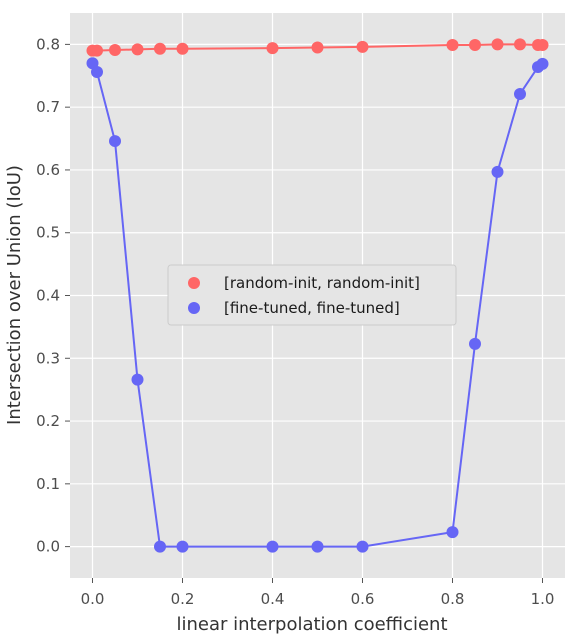 The image size is (582, 642). I want to click on x-axis-label: linear interpolation coefficient, so click(311, 624).